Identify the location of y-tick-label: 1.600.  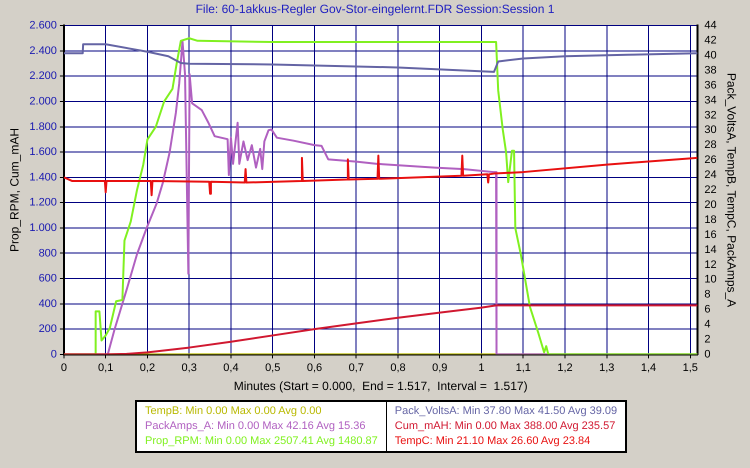
(43, 152).